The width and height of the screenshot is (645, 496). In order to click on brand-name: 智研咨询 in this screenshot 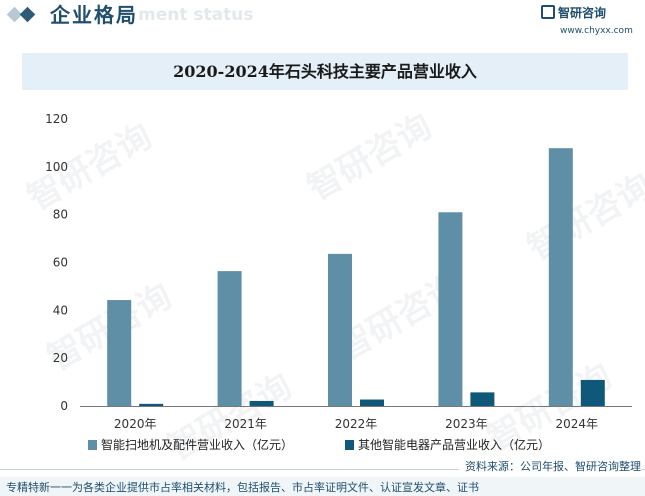, I will do `click(582, 13)`.